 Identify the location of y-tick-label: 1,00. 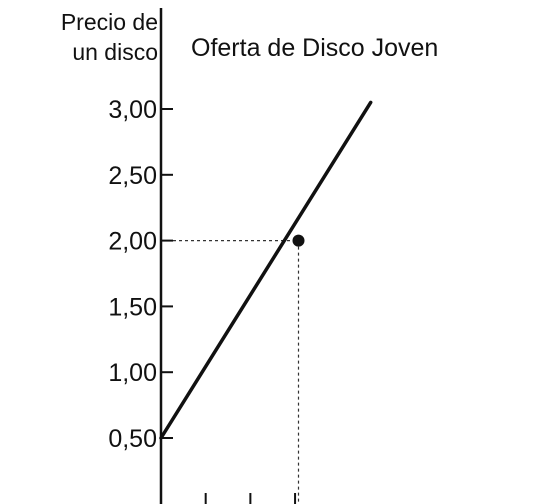
(132, 373).